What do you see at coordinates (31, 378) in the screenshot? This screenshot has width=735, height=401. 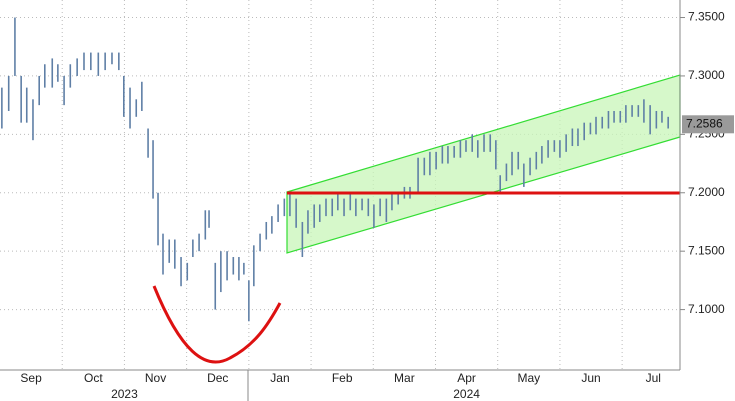 I see `x-tick-label: Sep` at bounding box center [31, 378].